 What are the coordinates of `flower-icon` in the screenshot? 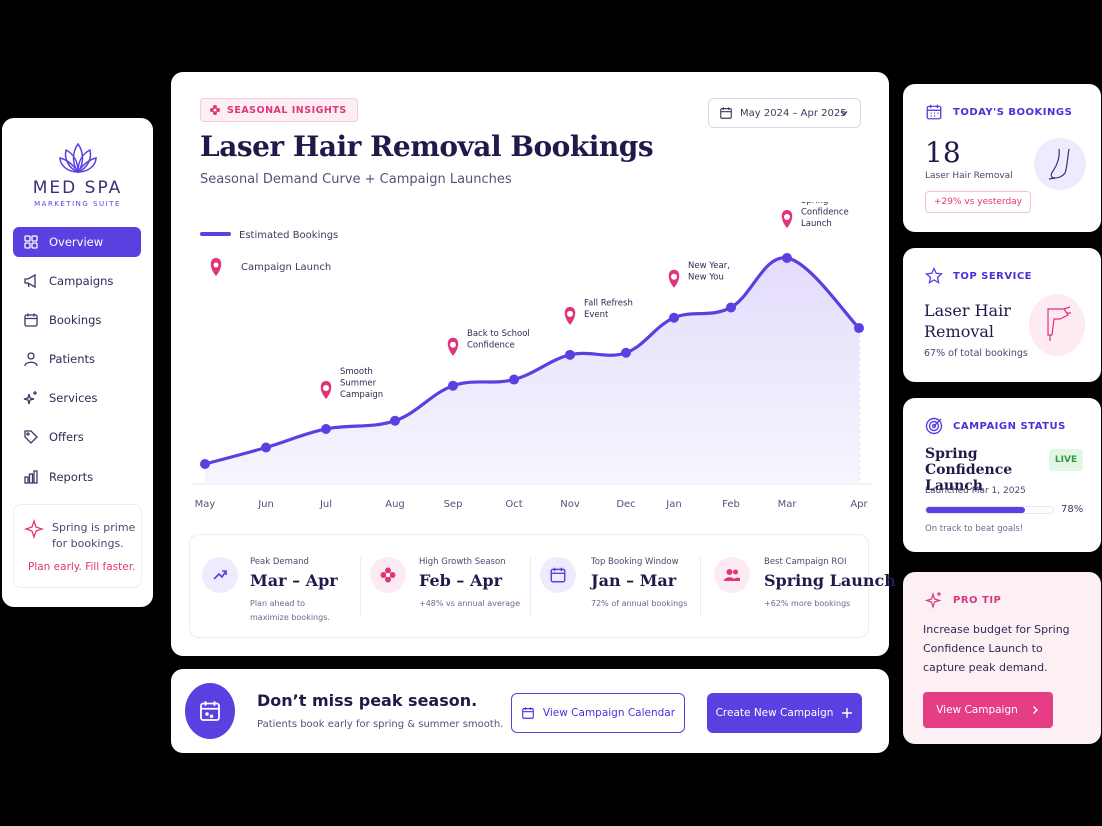 It's located at (215, 111).